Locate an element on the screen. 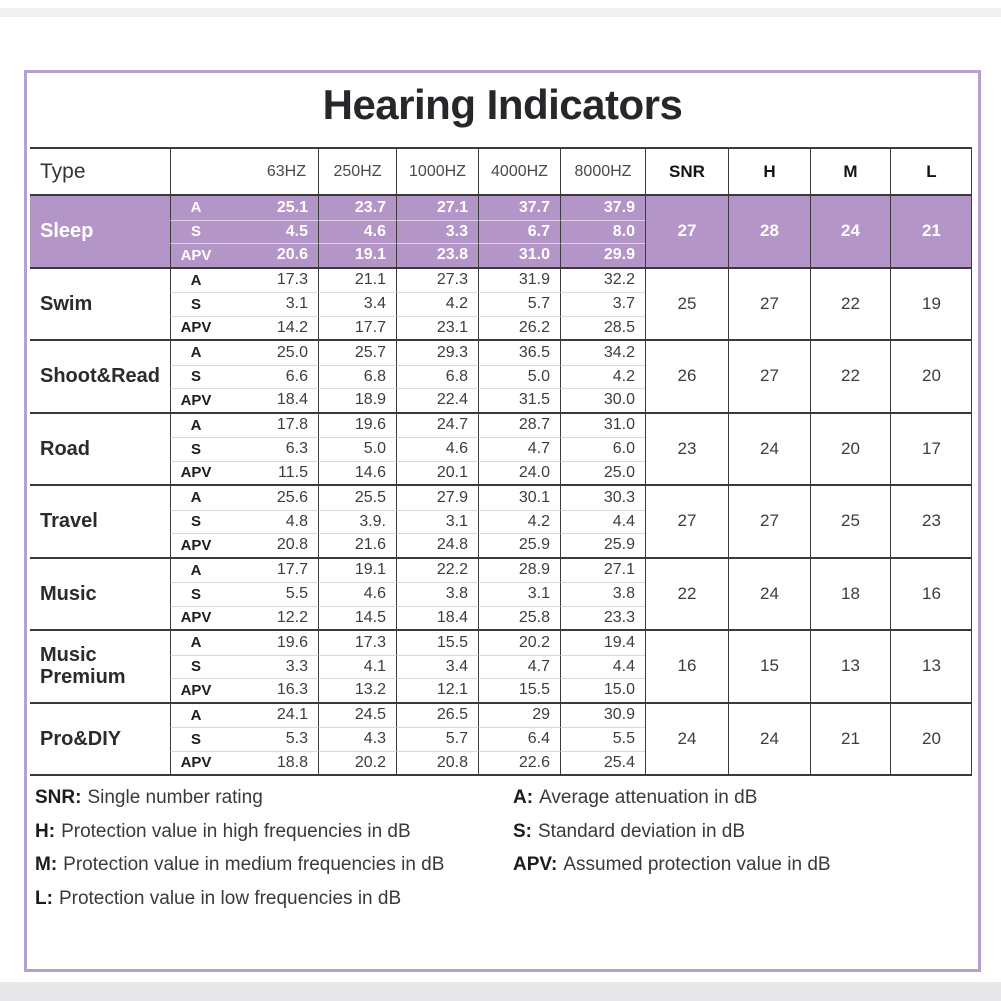  attenuation-value: 31.5 is located at coordinates (519, 400).